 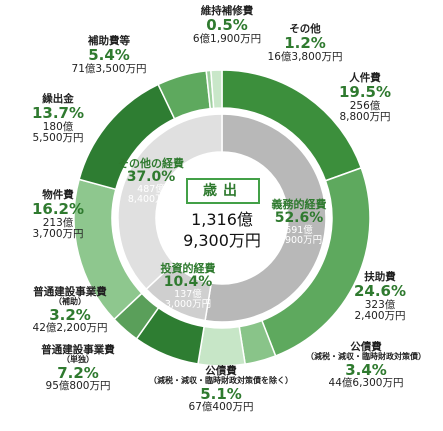 I want to click on label-kuridashikin: 繰出金 13.7% 180億 5,500万円, so click(x=58, y=118).